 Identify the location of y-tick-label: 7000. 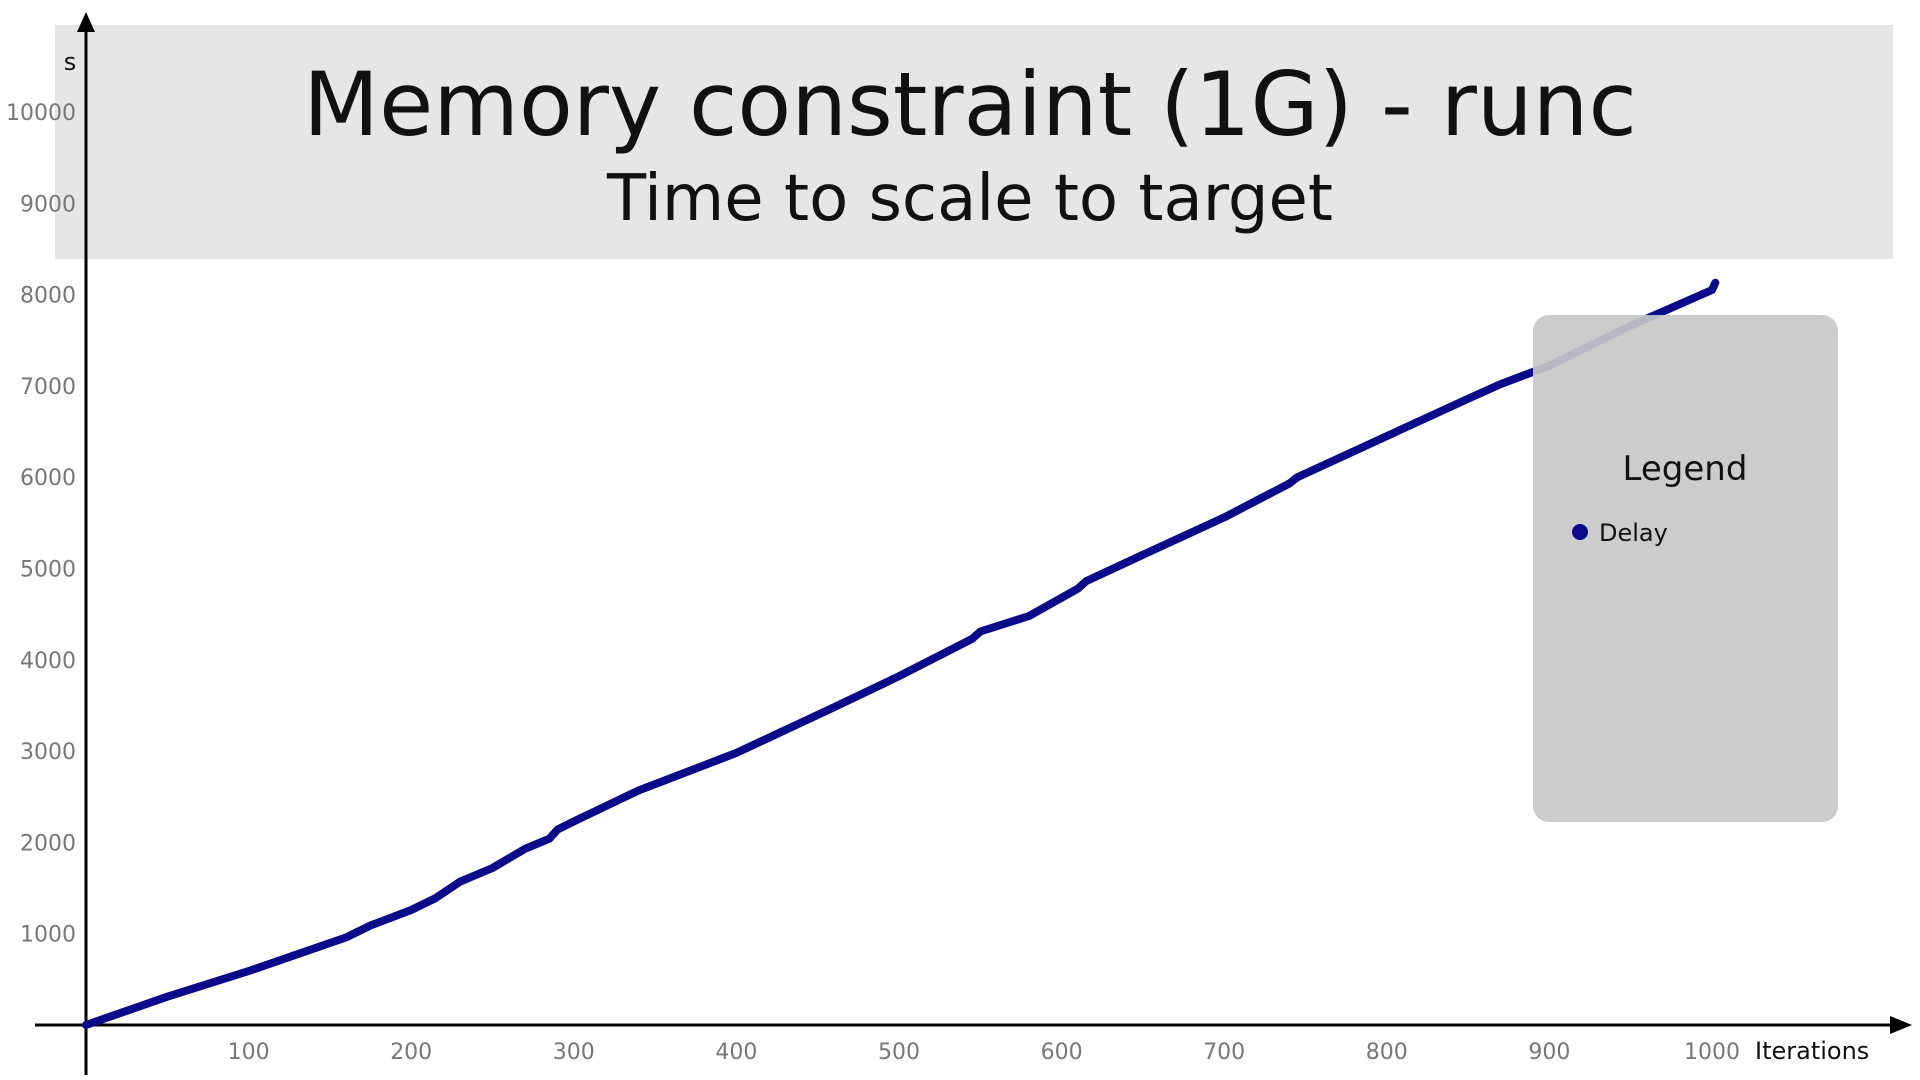
(48, 387).